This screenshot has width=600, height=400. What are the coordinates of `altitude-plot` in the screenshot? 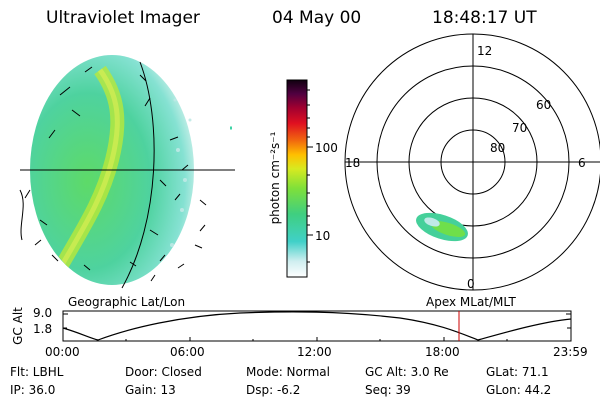 It's located at (317, 326).